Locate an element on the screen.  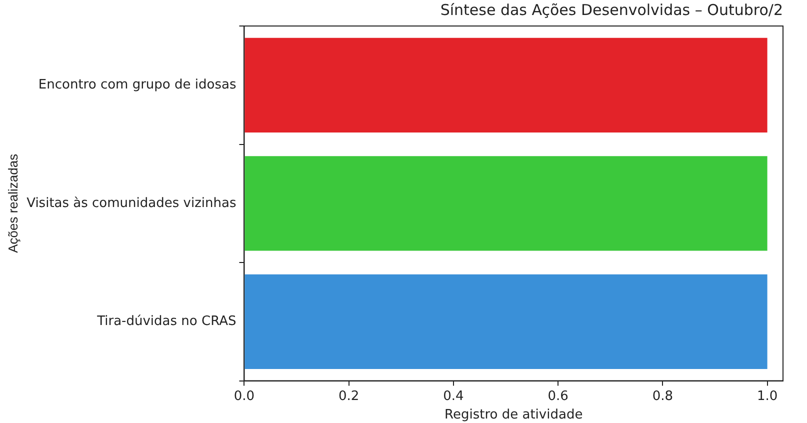
x-tick-label: 0.2 is located at coordinates (349, 396).